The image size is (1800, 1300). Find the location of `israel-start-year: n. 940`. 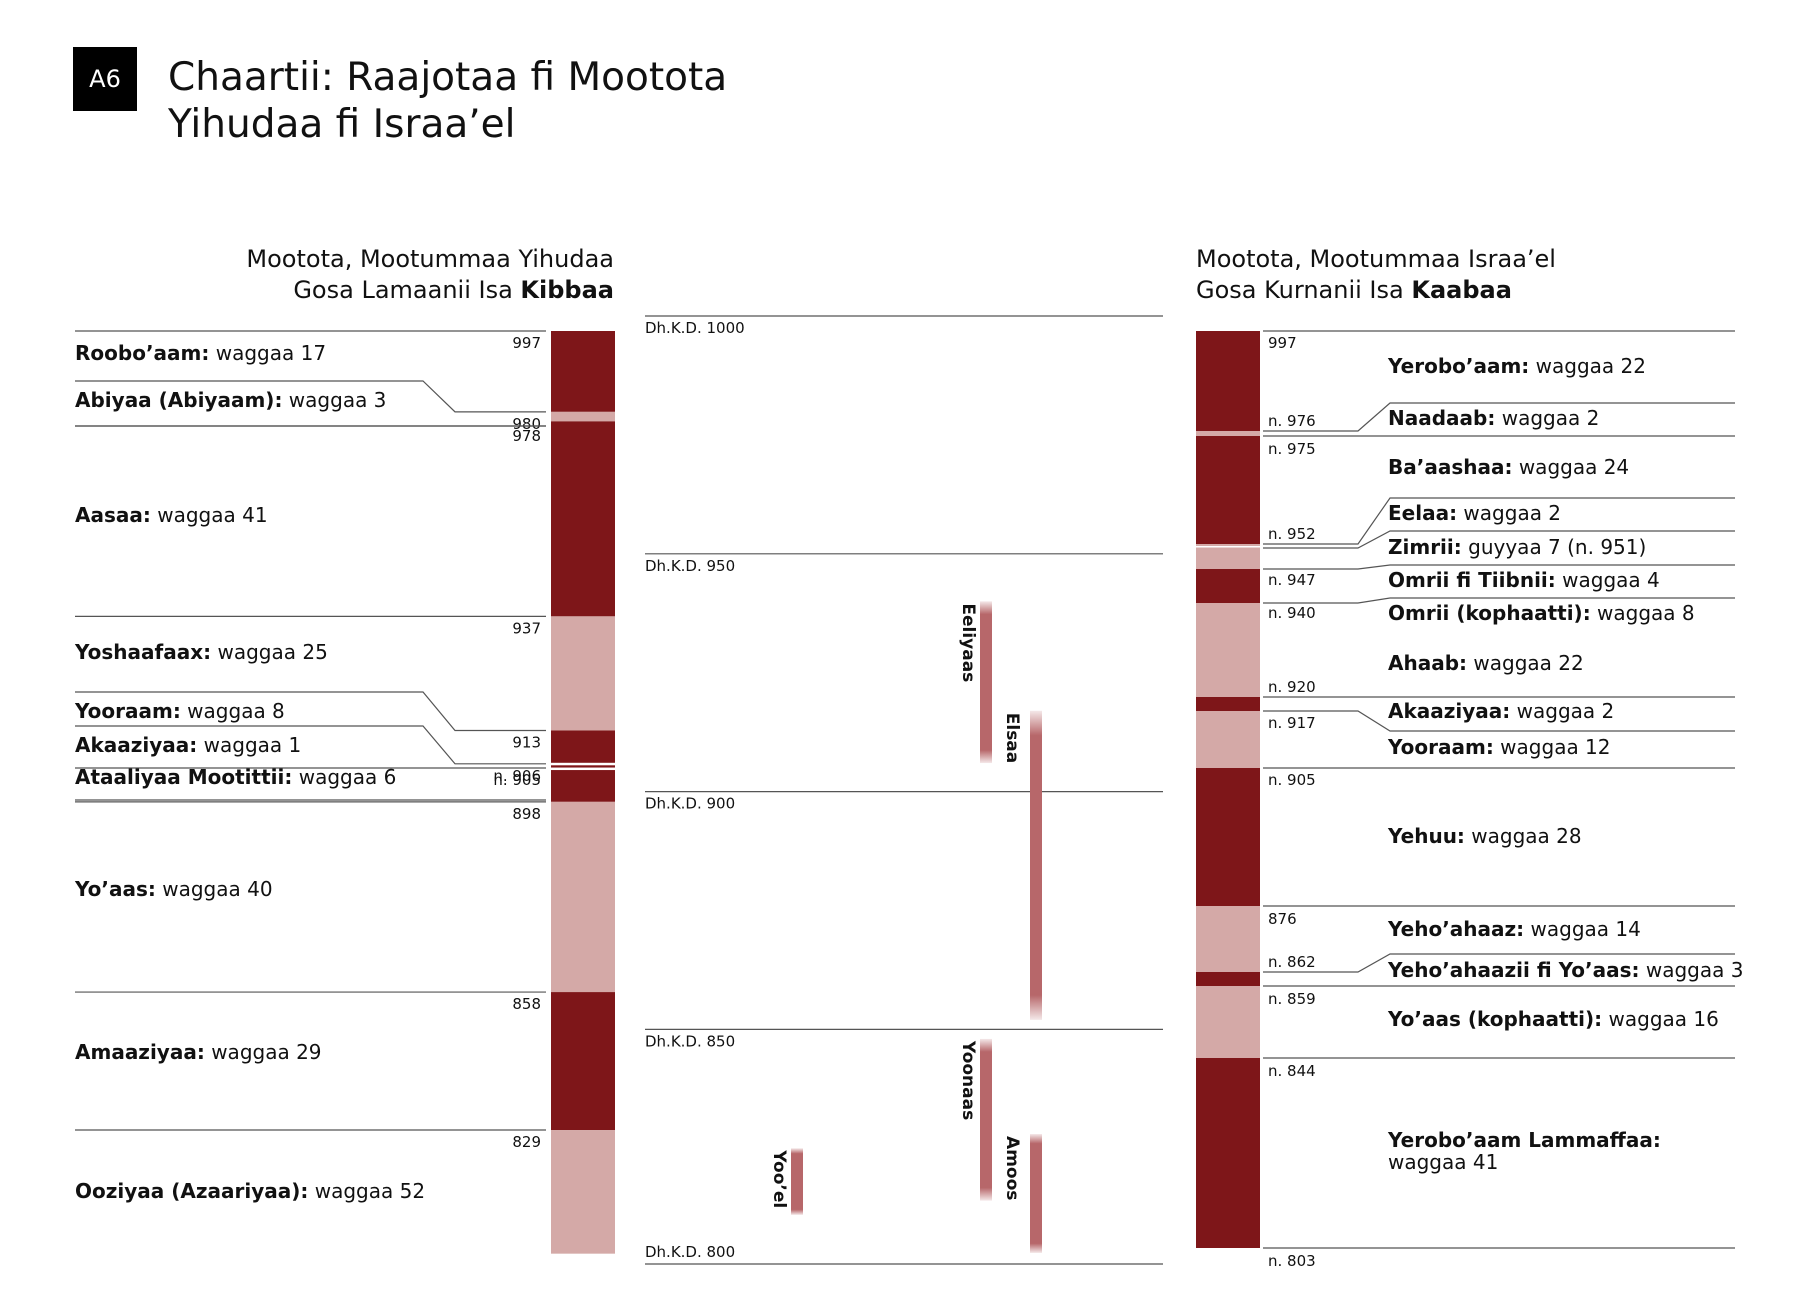

israel-start-year: n. 940 is located at coordinates (1292, 613).